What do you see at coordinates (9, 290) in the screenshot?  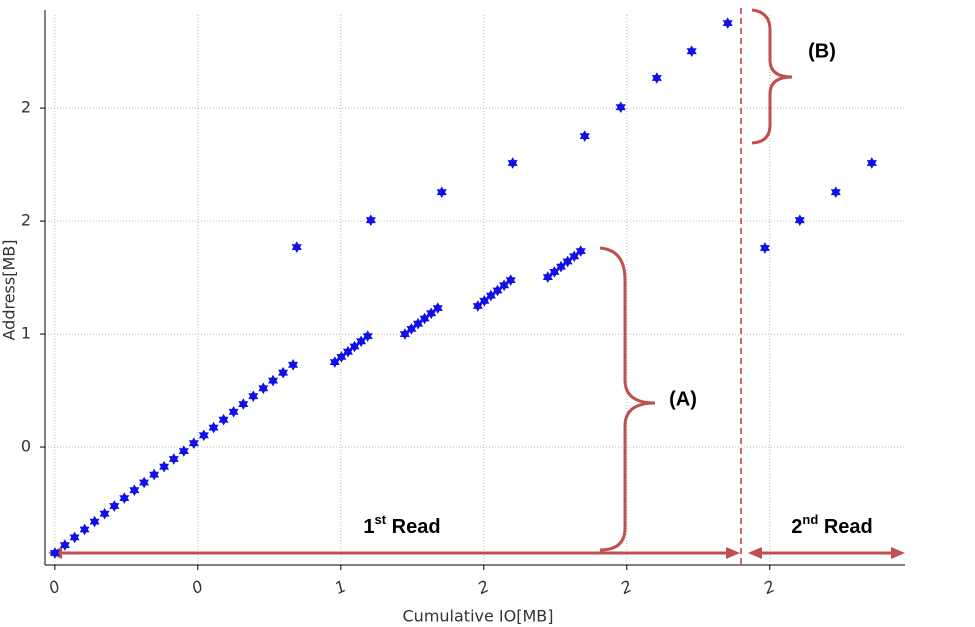 I see `y-axis-label: Address[MB]` at bounding box center [9, 290].